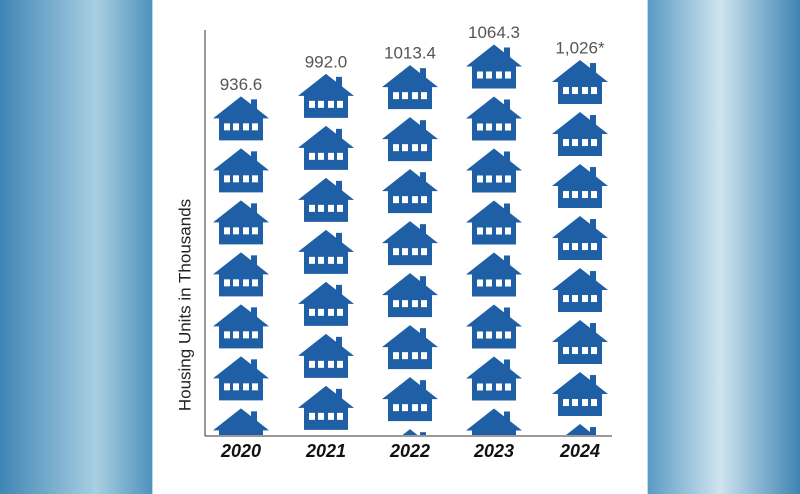  I want to click on x-tick-label: 2024, so click(579, 451).